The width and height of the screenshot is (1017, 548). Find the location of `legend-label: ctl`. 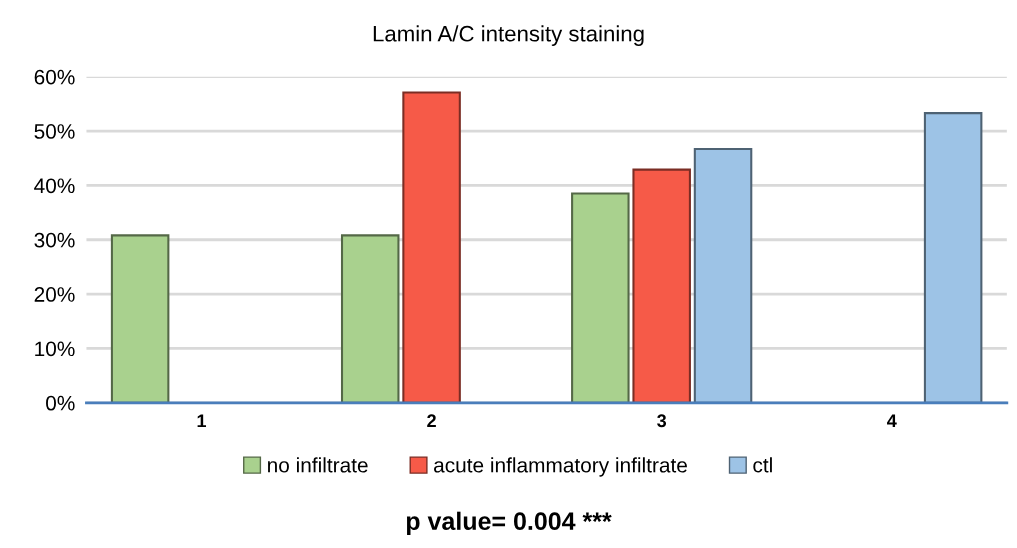

legend-label: ctl is located at coordinates (762, 465).